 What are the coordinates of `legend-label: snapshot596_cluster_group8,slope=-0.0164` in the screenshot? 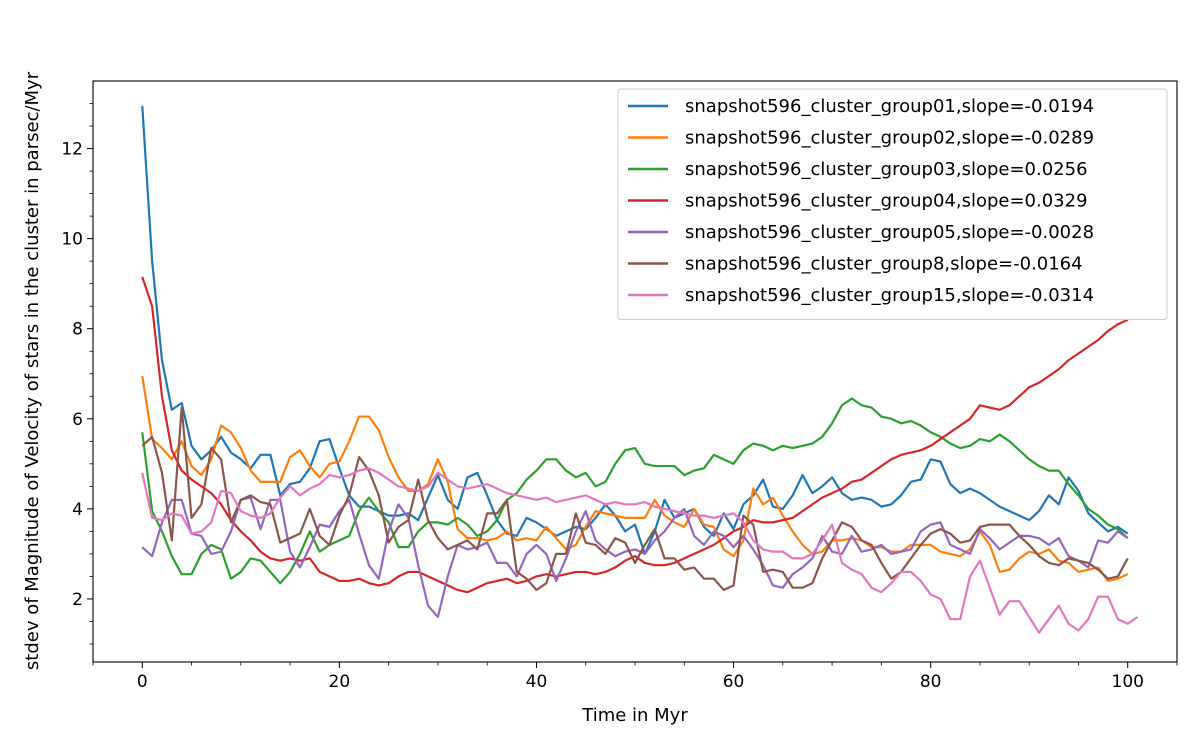 It's located at (884, 264).